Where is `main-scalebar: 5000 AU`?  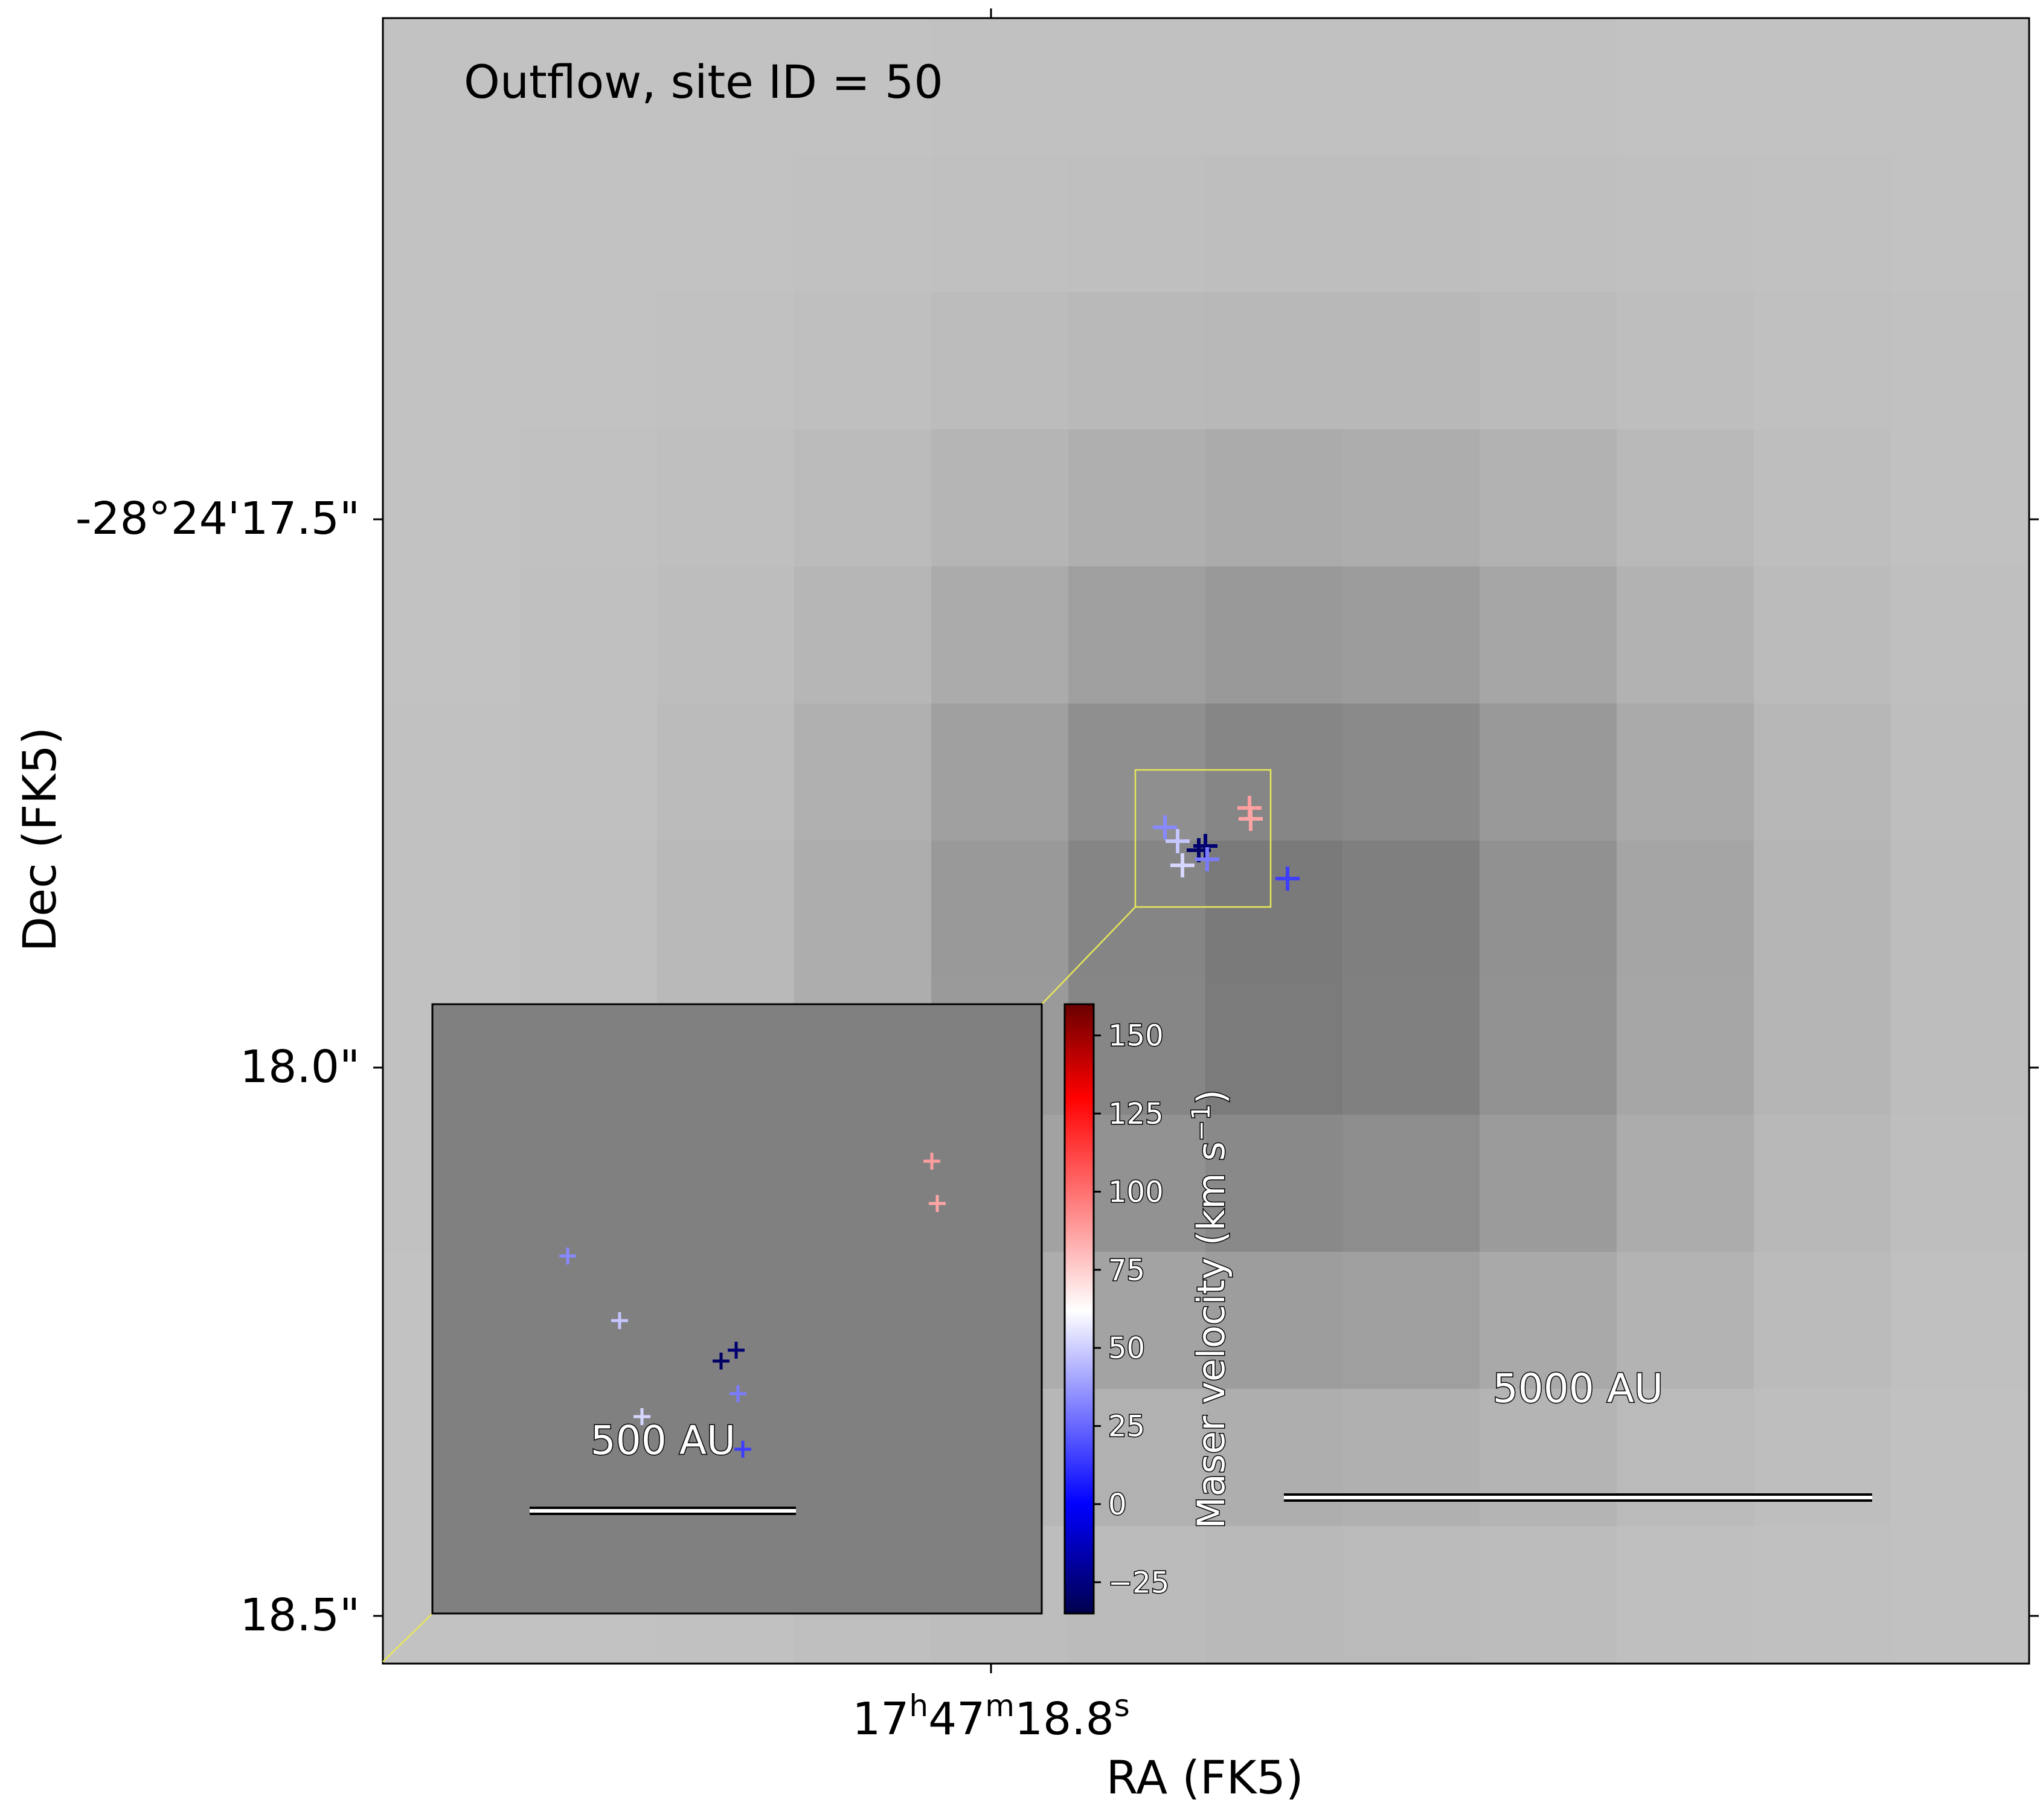
main-scalebar: 5000 AU is located at coordinates (1578, 1433).